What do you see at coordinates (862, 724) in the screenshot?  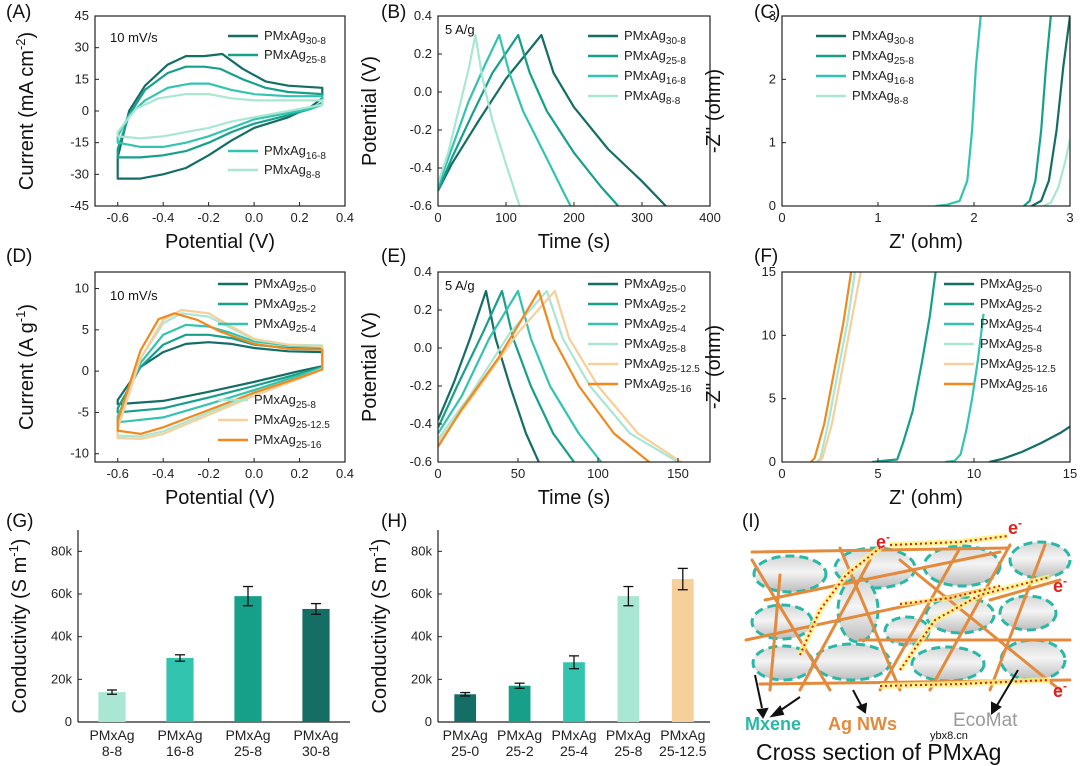 I see `agnws-label: Ag NWs` at bounding box center [862, 724].